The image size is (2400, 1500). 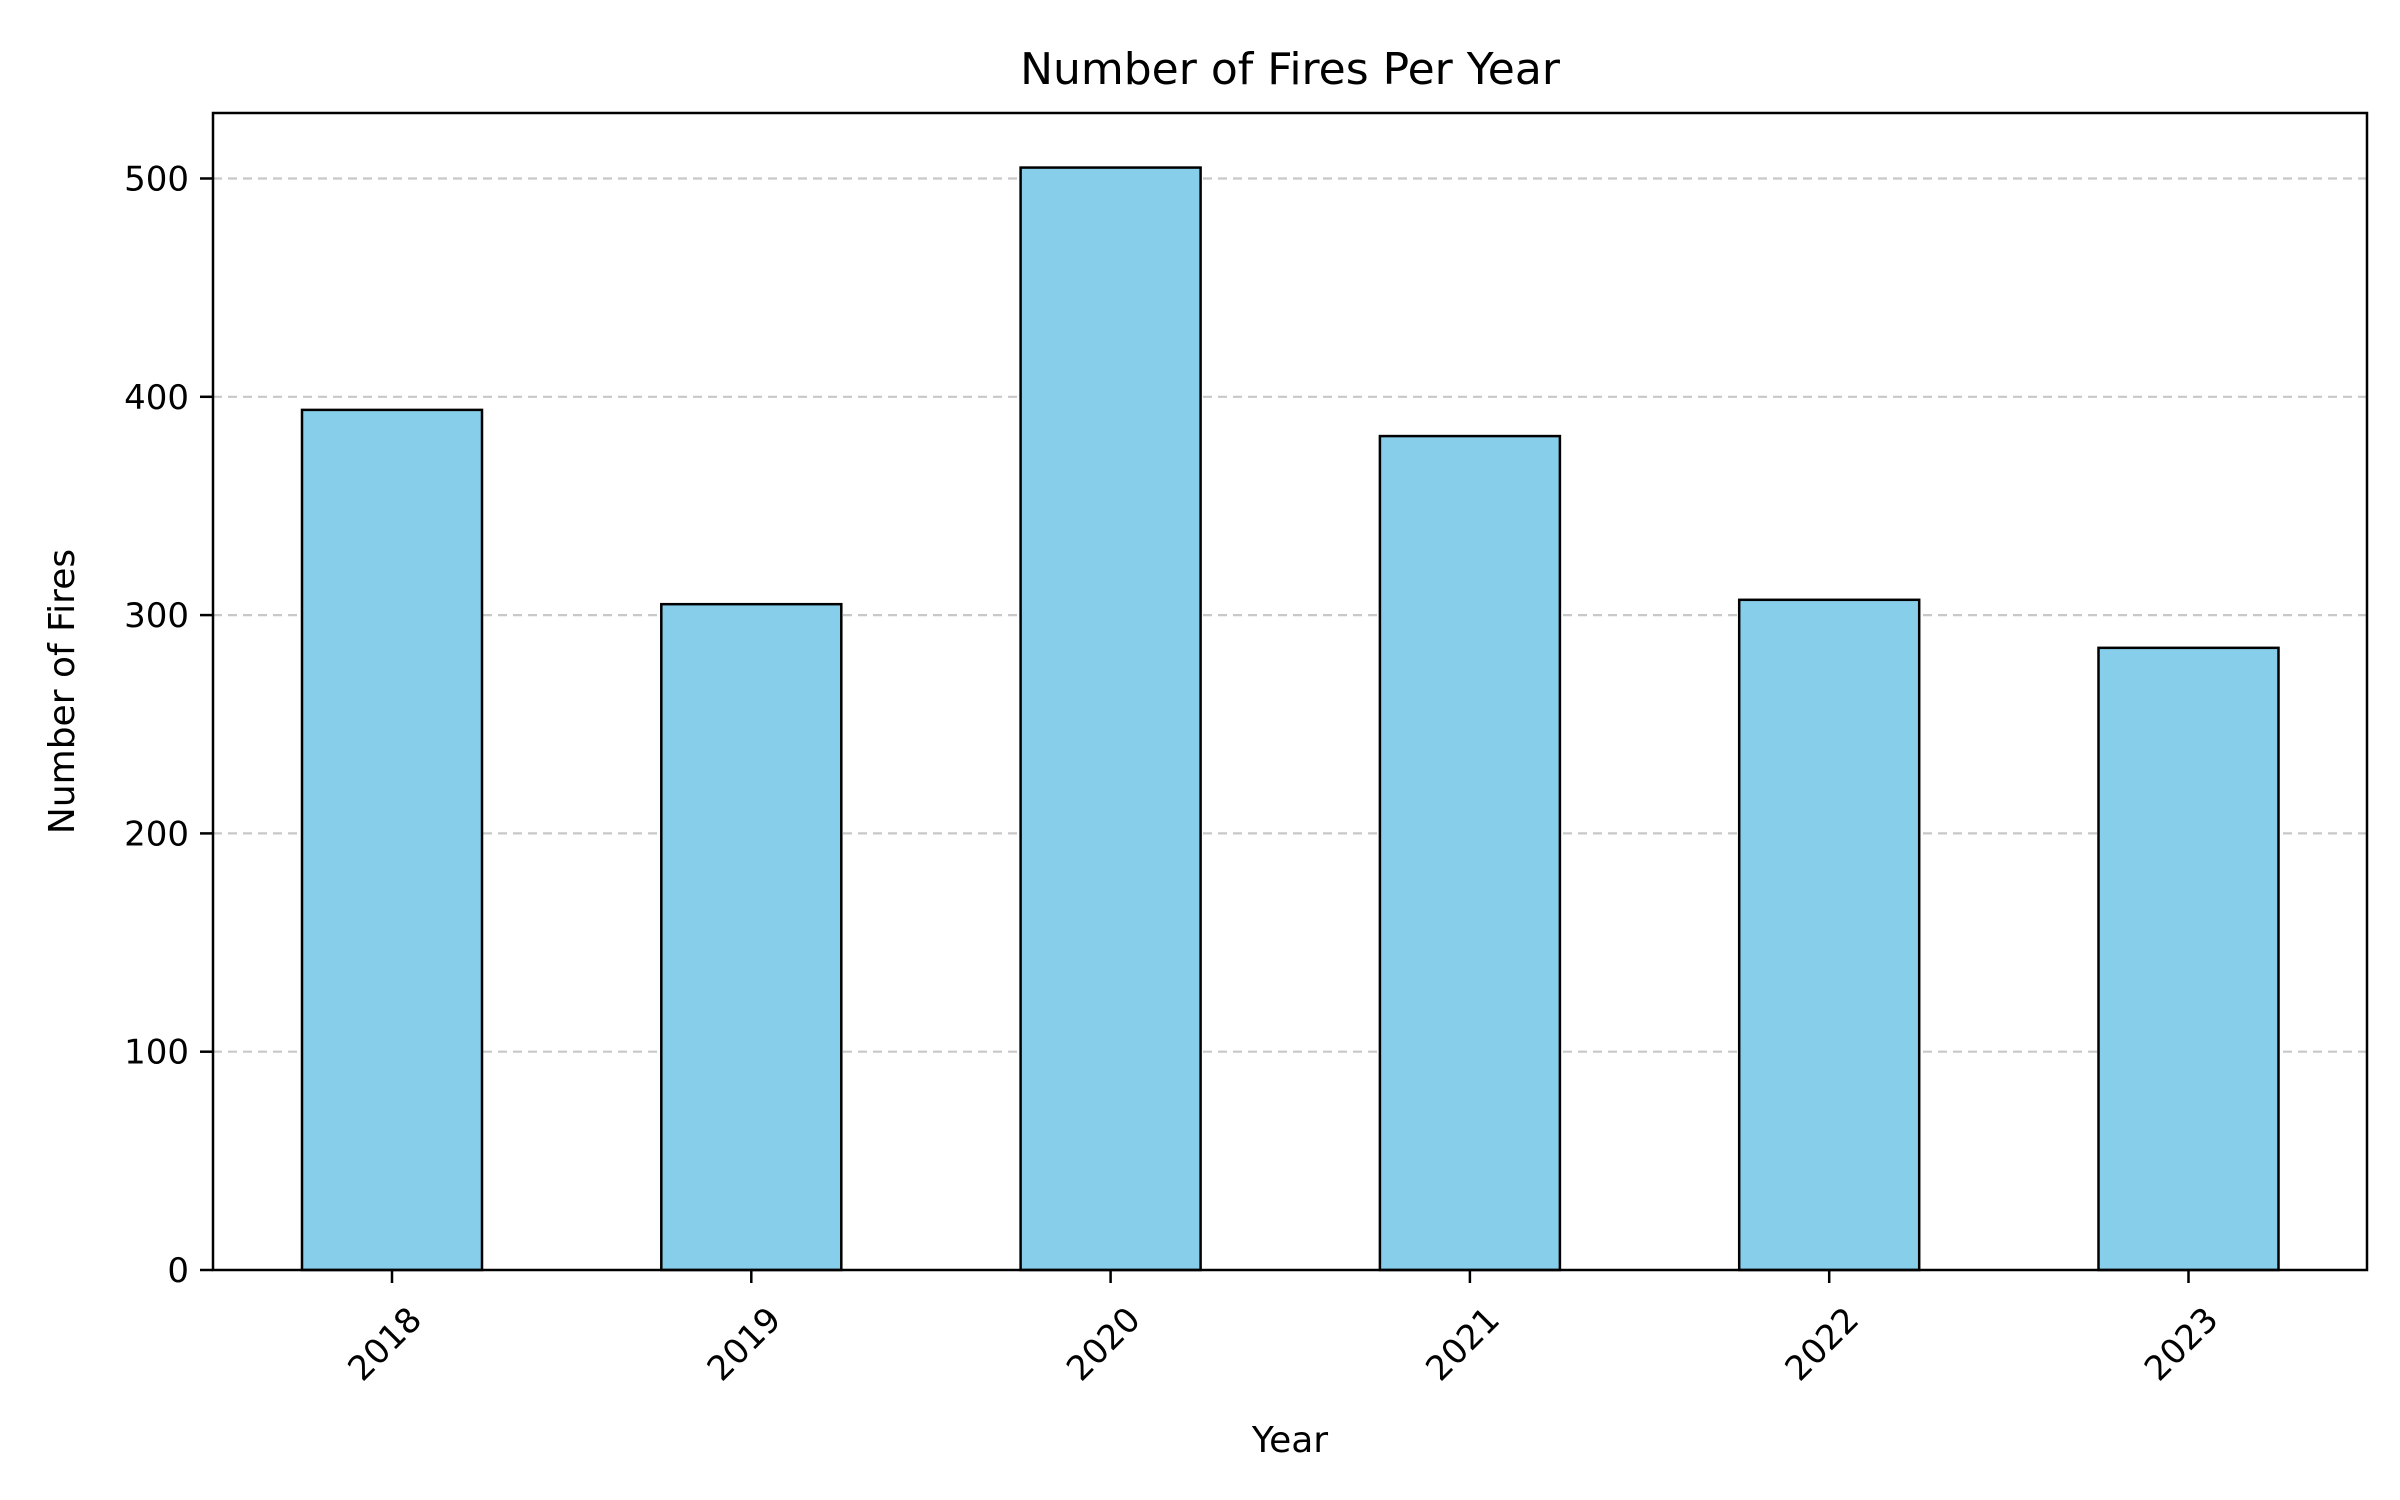 I want to click on y-tick-label: 200, so click(x=156, y=834).